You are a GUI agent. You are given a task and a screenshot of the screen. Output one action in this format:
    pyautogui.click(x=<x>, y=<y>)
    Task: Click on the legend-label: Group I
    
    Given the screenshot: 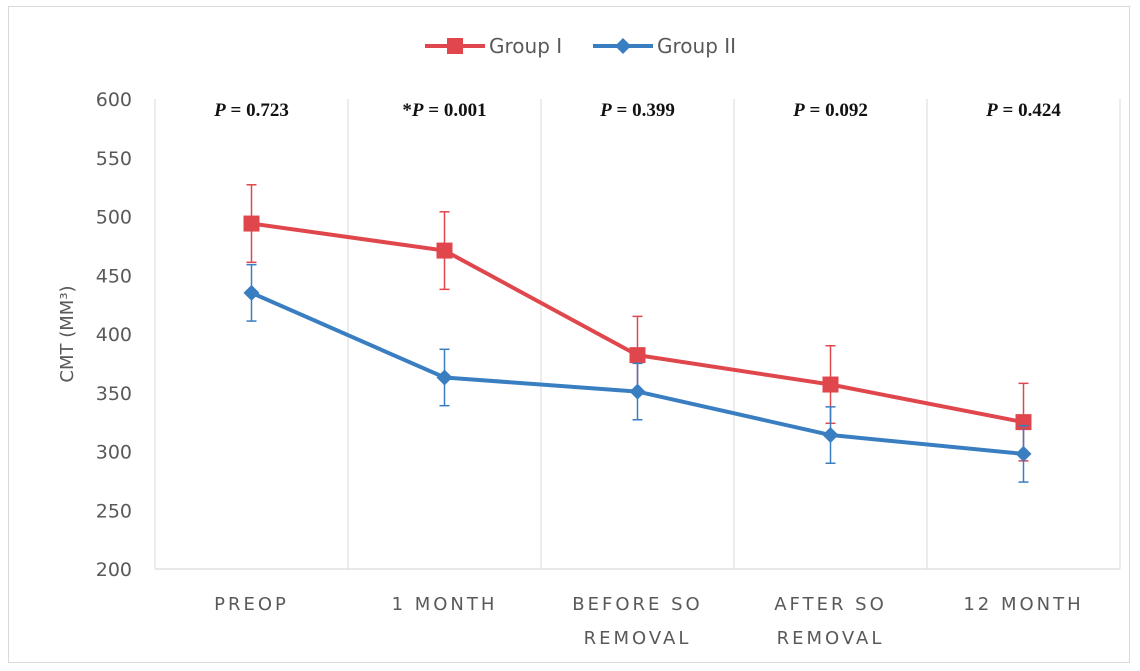 What is the action you would take?
    pyautogui.click(x=525, y=46)
    